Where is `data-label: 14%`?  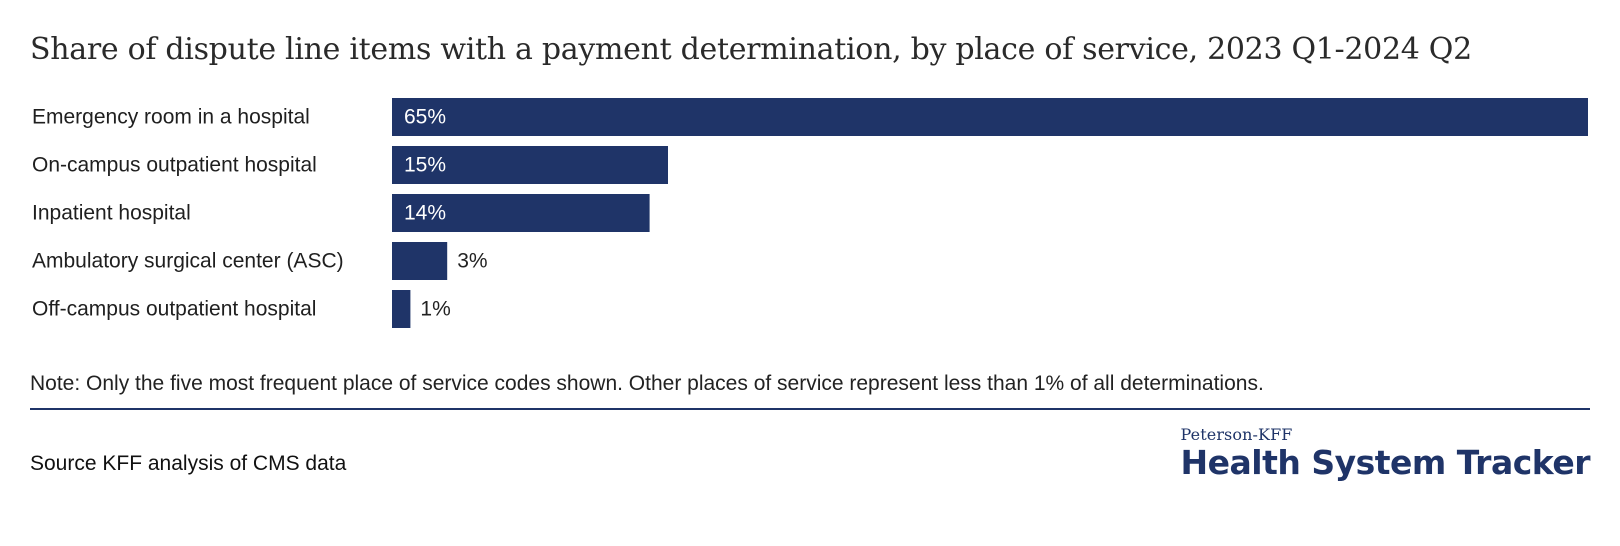
data-label: 14% is located at coordinates (425, 213).